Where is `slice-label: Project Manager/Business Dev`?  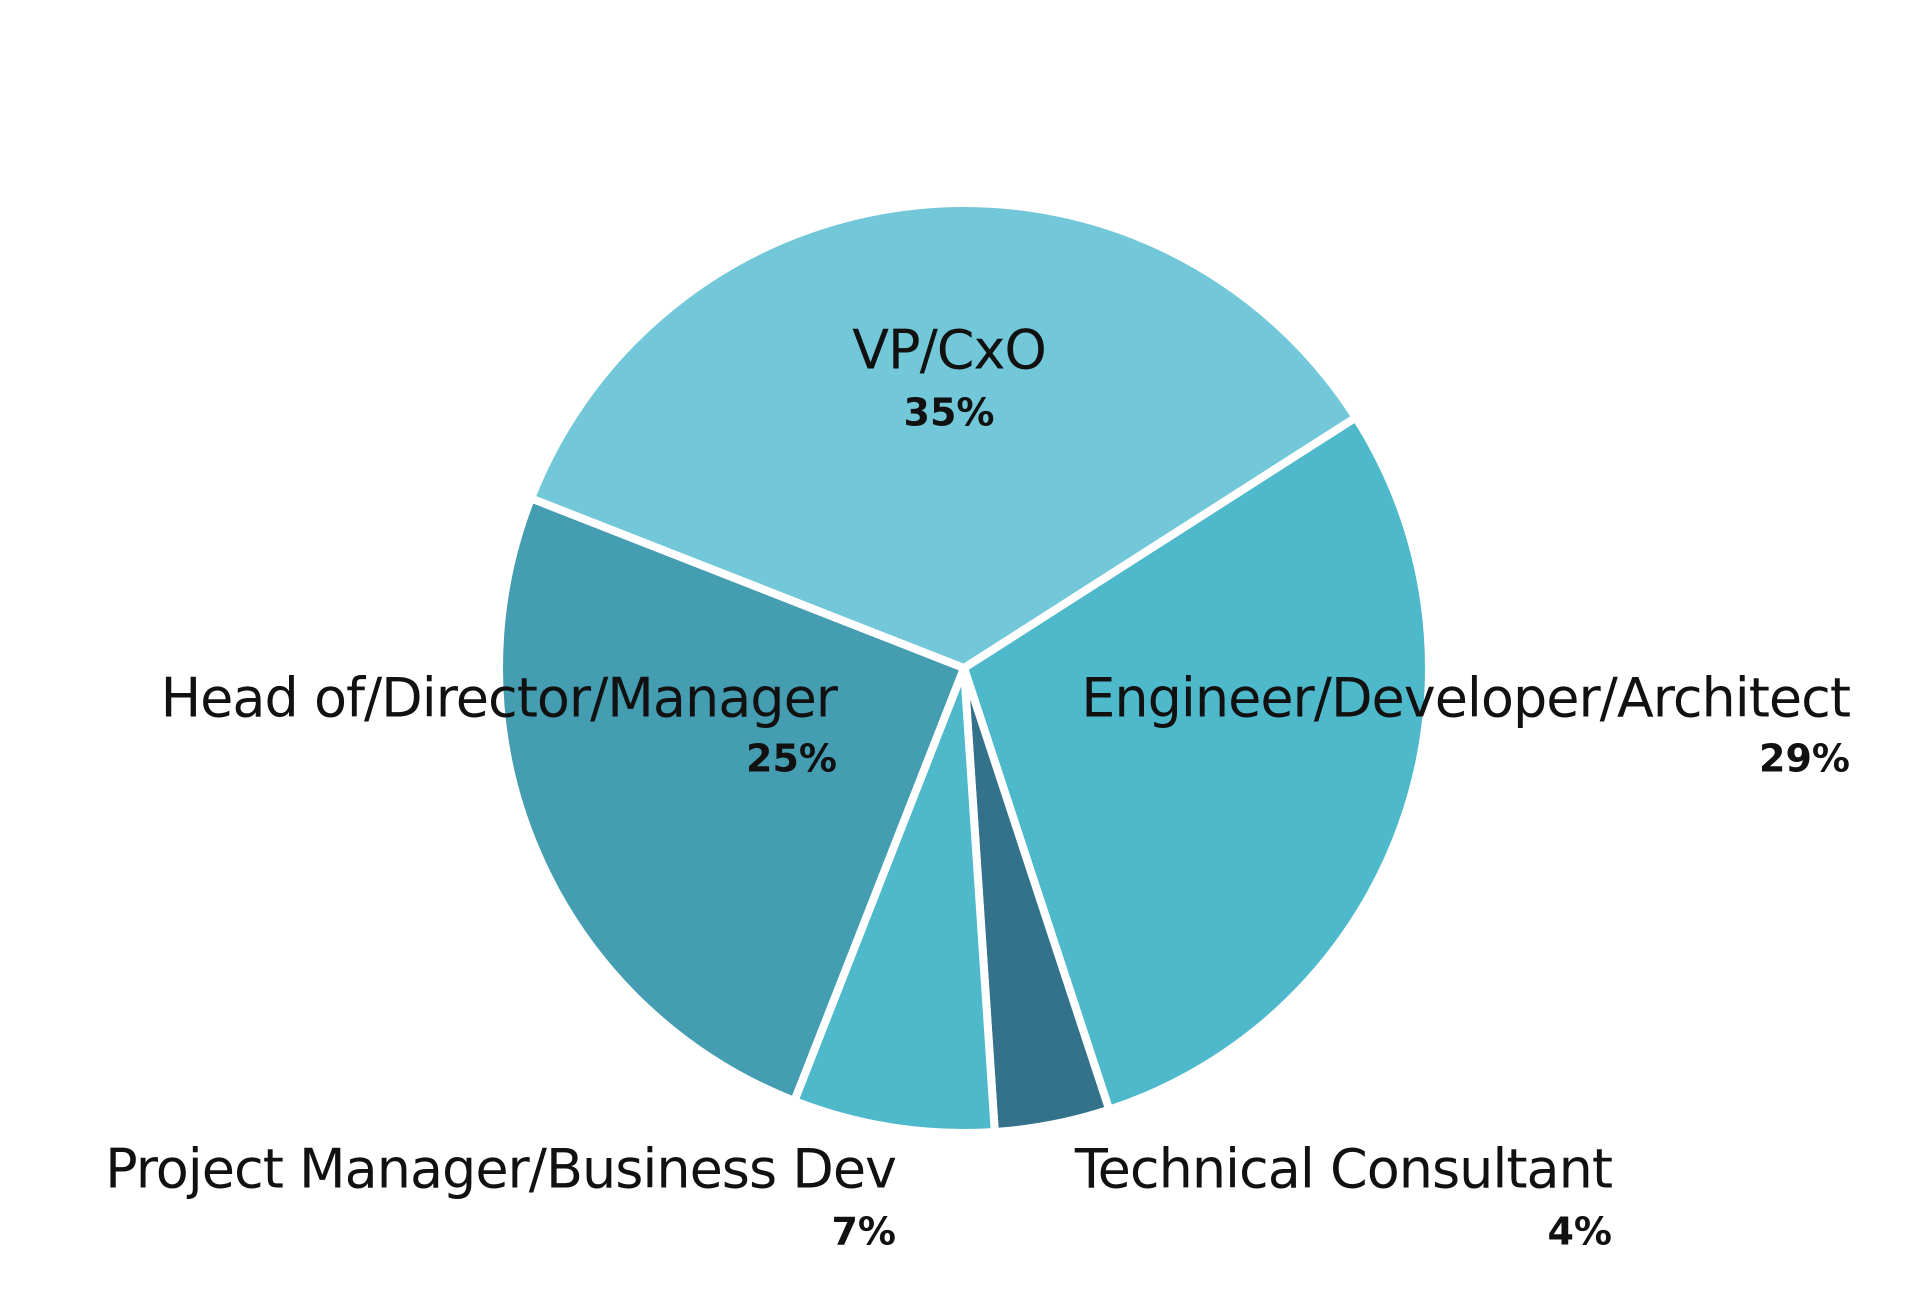 slice-label: Project Manager/Business Dev is located at coordinates (500, 1169).